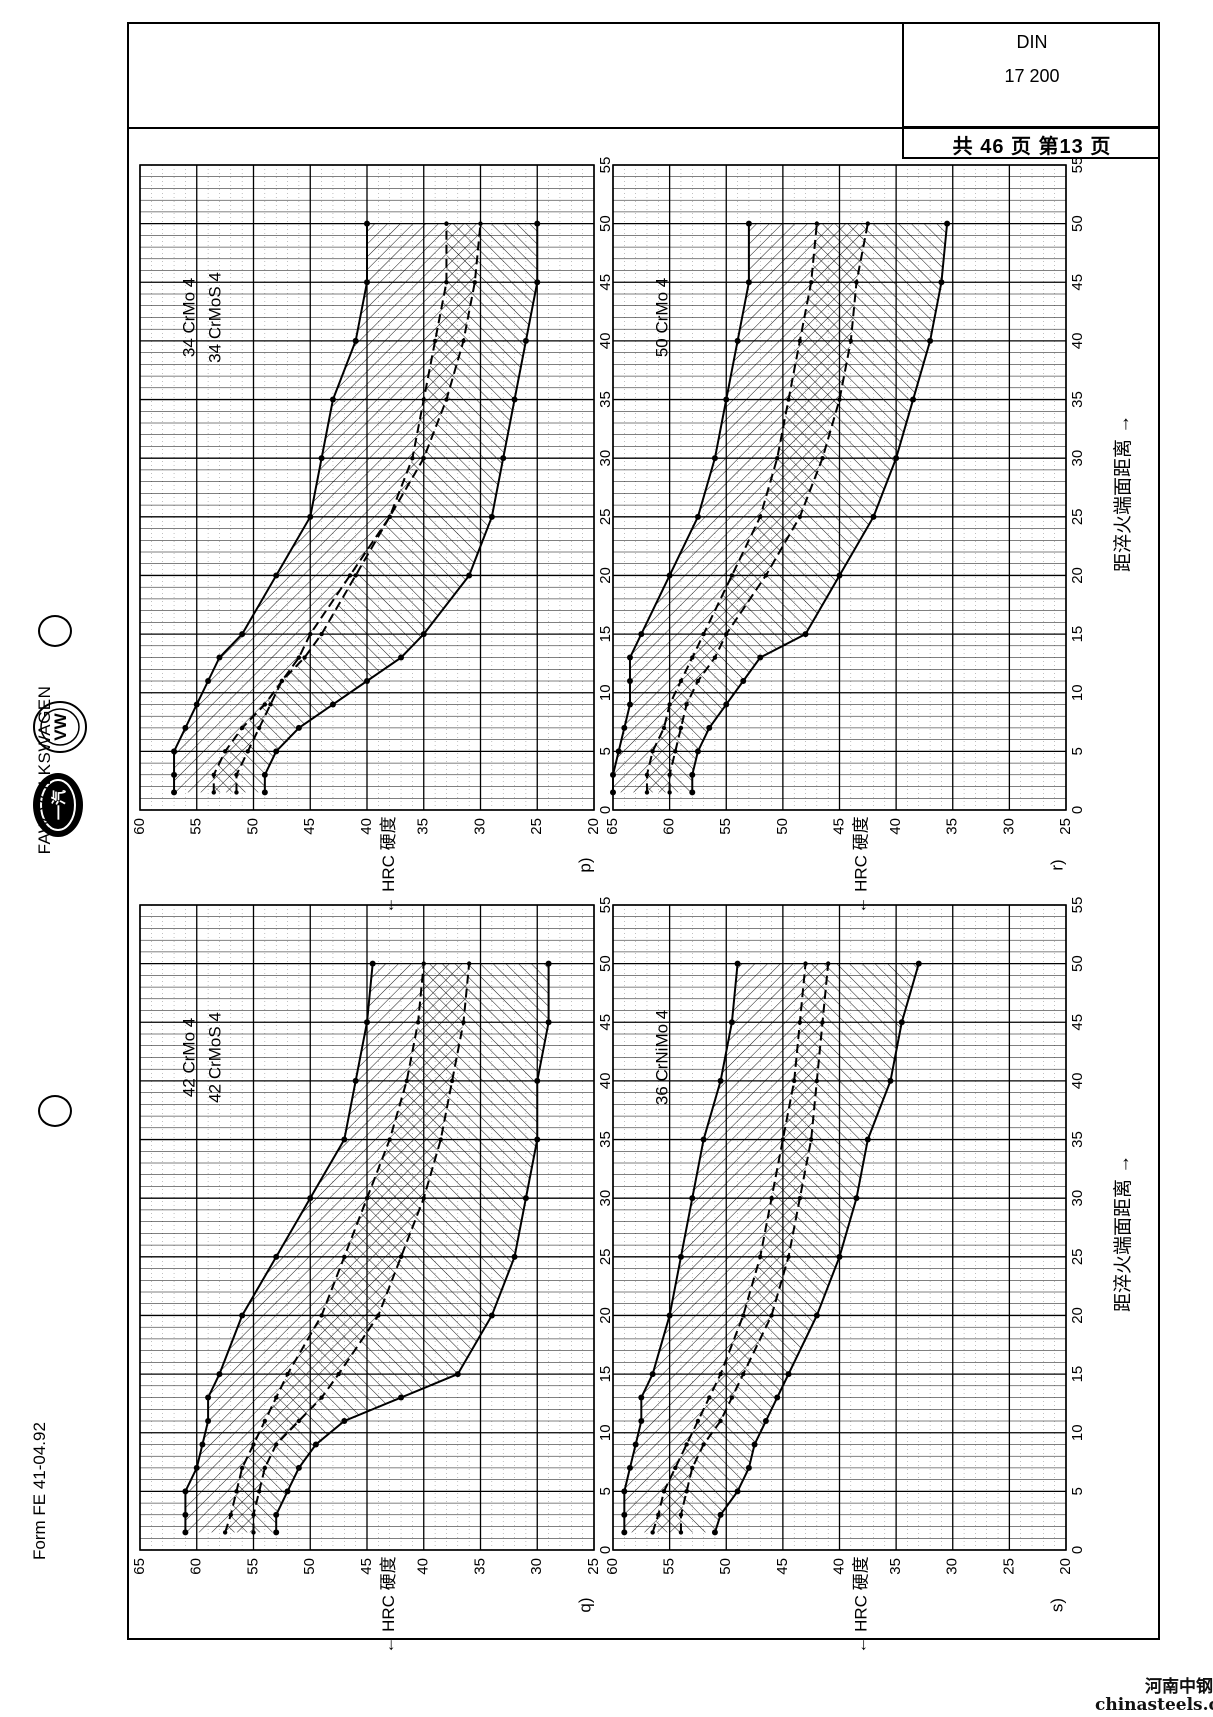 The width and height of the screenshot is (1213, 1717). What do you see at coordinates (661, 317) in the screenshot?
I see `steel-grade-label: 50 CrMo 4` at bounding box center [661, 317].